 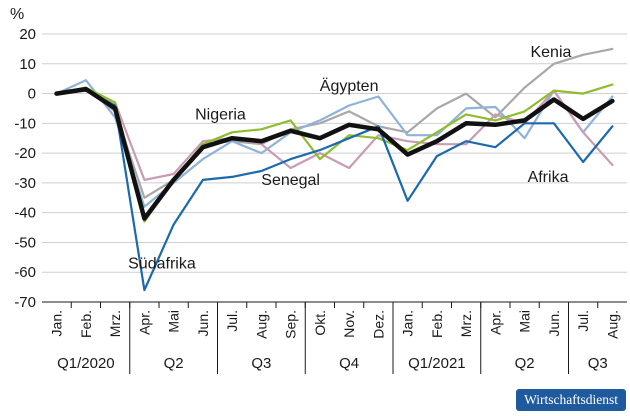 I want to click on y-tick-label: -10, so click(x=25, y=123).